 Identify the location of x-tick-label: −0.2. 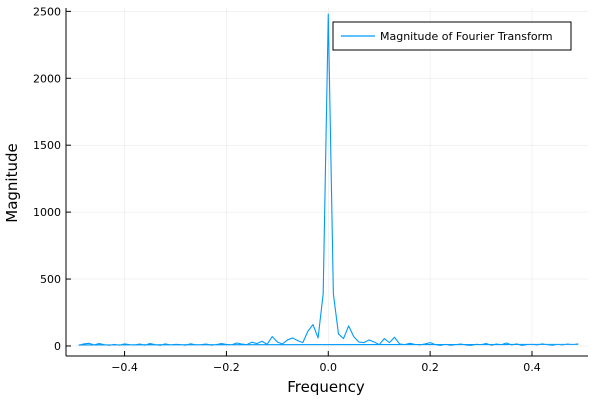
(226, 367).